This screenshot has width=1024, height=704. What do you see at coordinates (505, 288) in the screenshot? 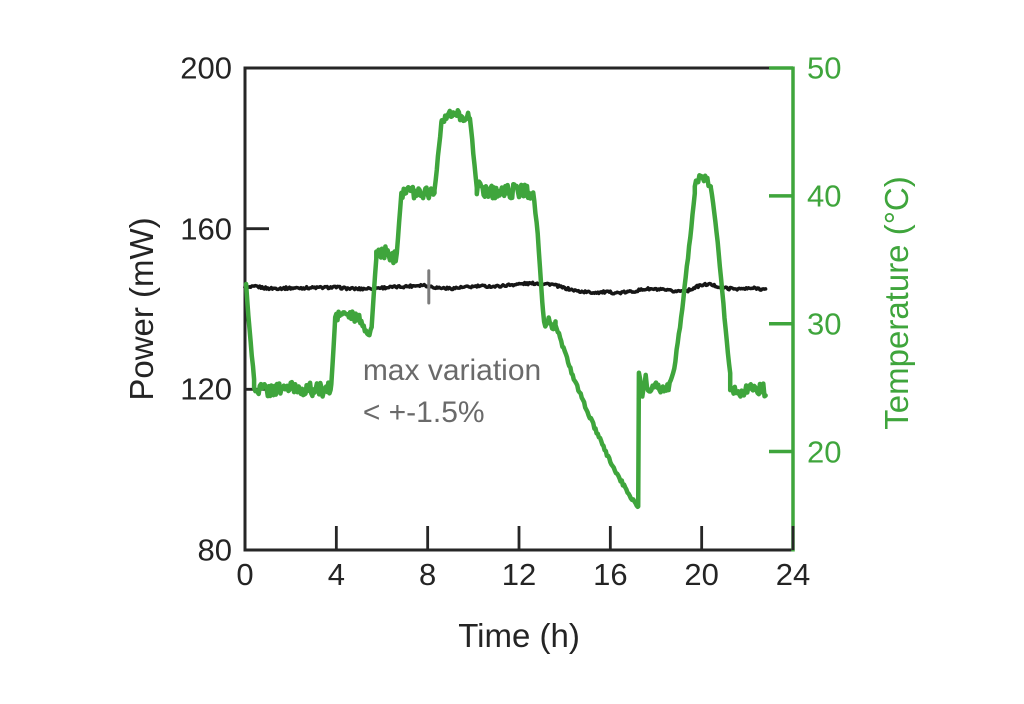
I see `power-line` at bounding box center [505, 288].